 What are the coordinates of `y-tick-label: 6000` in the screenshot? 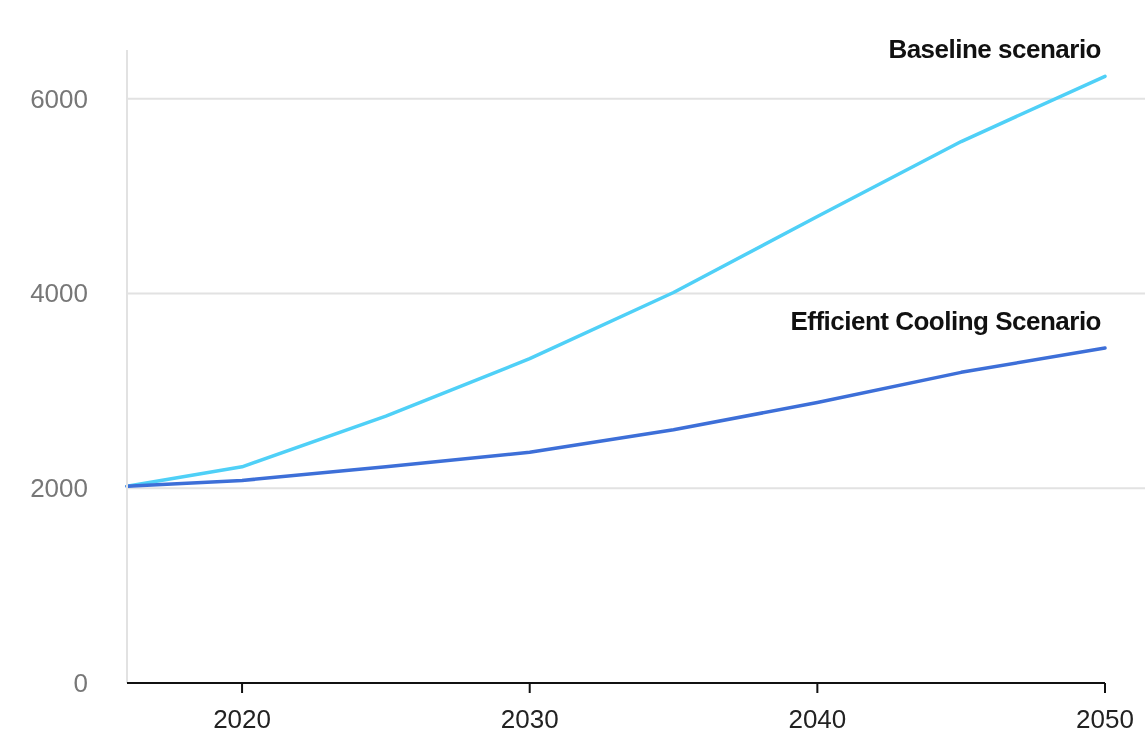 It's located at (59, 98).